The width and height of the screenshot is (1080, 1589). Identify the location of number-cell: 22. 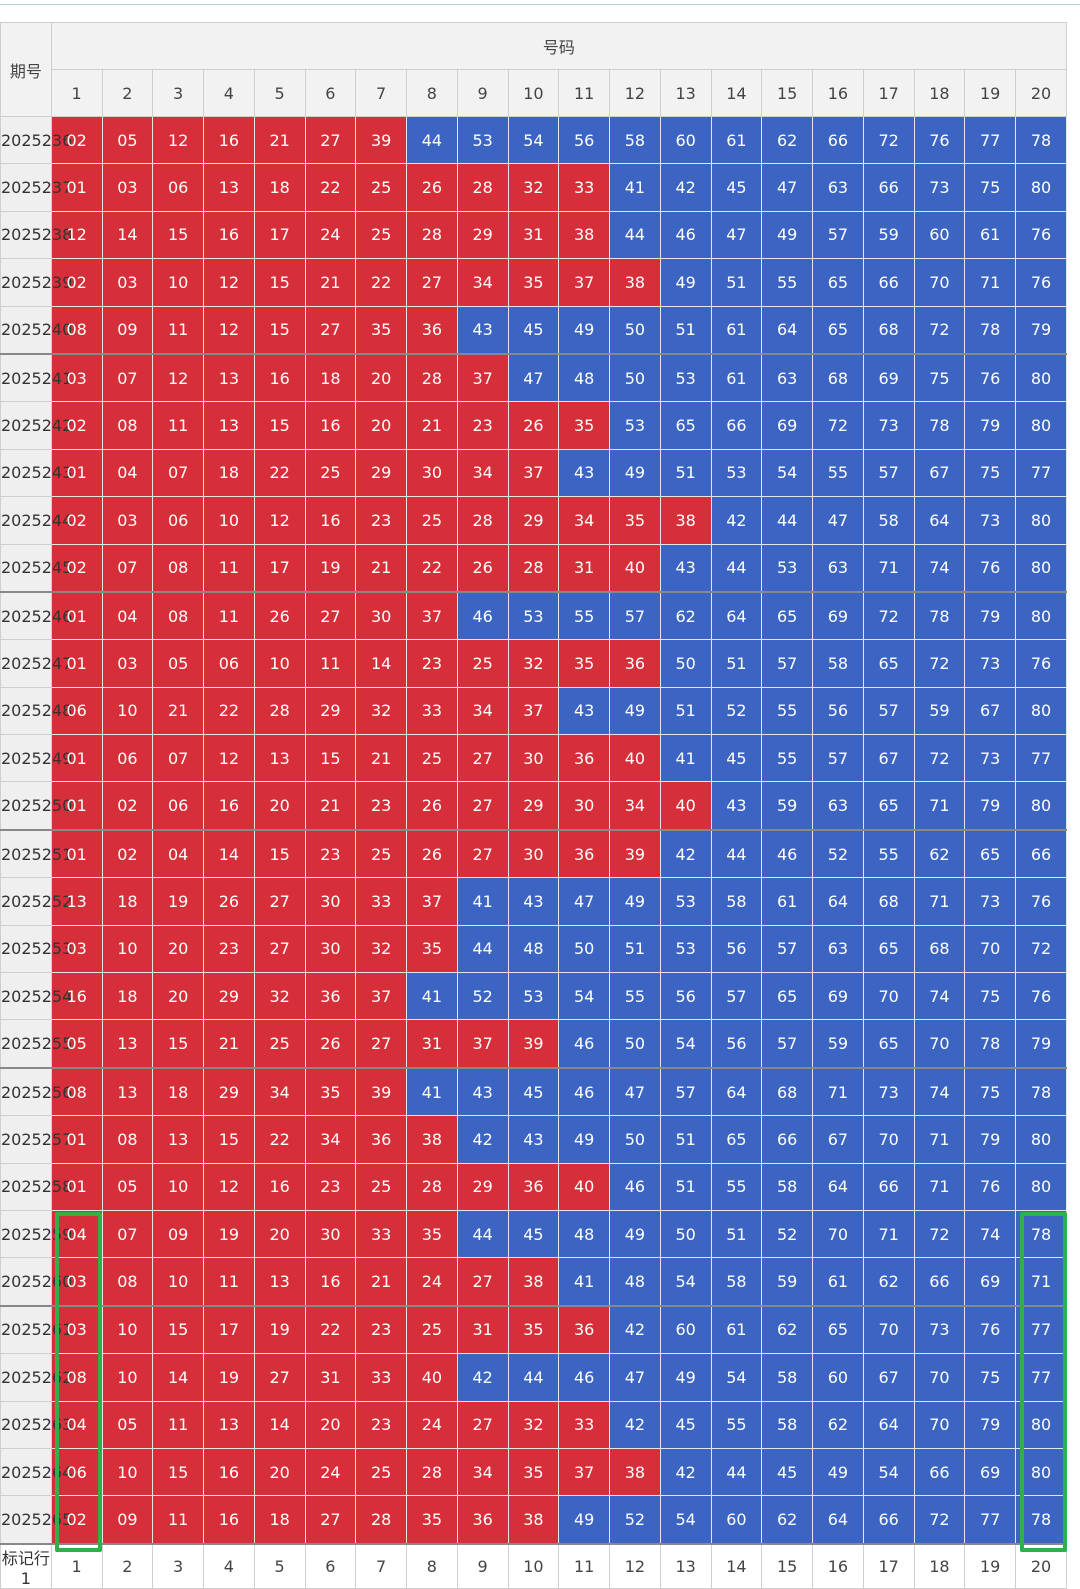
(432, 568).